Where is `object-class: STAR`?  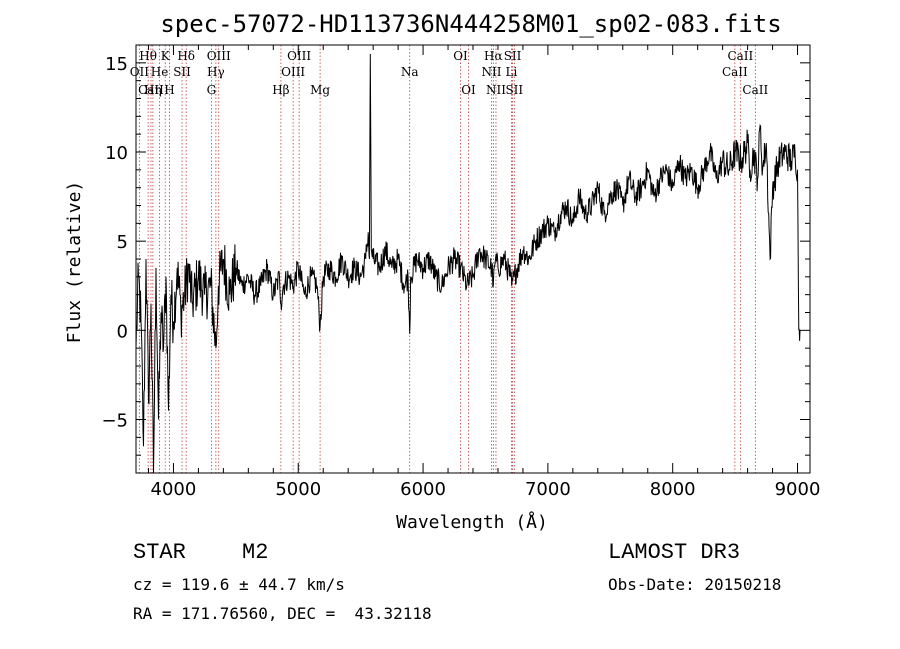 object-class: STAR is located at coordinates (159, 552).